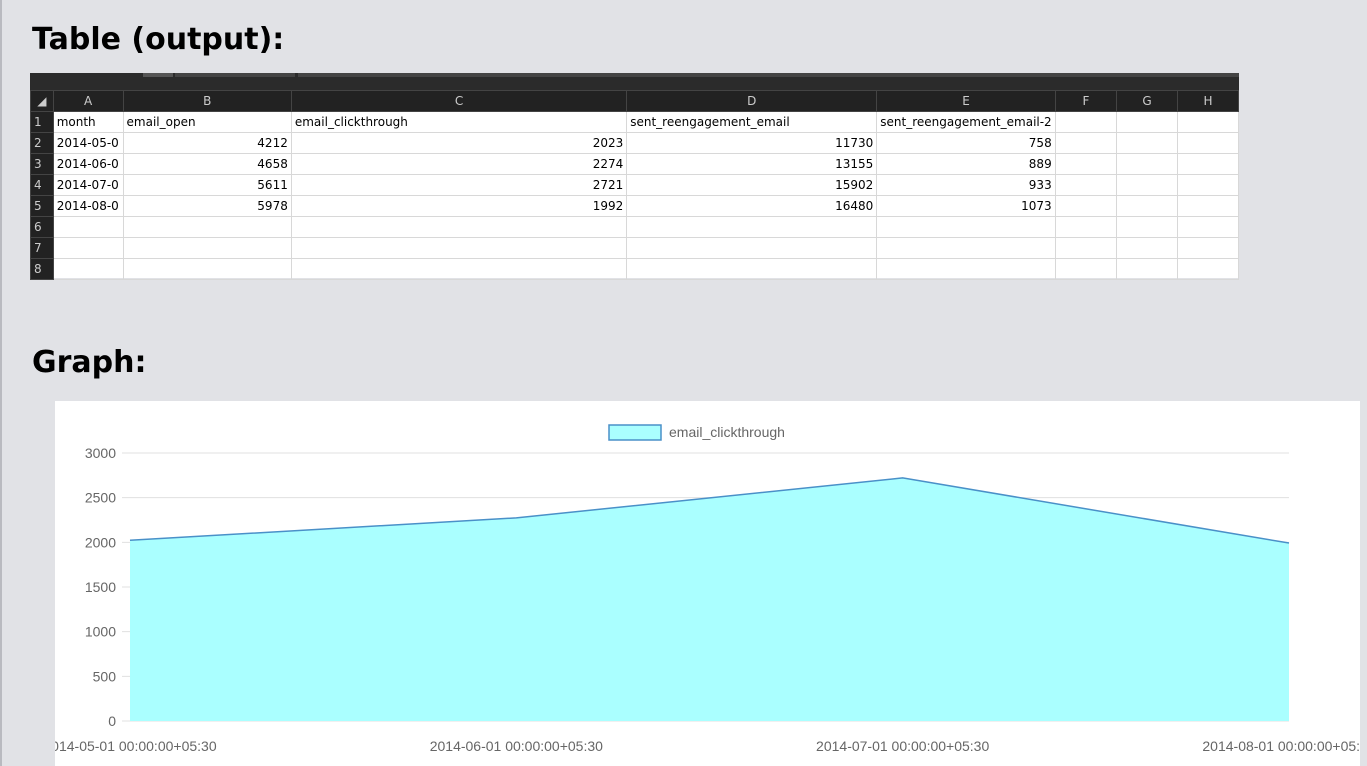 This screenshot has width=1367, height=766. Describe the element at coordinates (207, 206) in the screenshot. I see `cell: 5978` at that location.